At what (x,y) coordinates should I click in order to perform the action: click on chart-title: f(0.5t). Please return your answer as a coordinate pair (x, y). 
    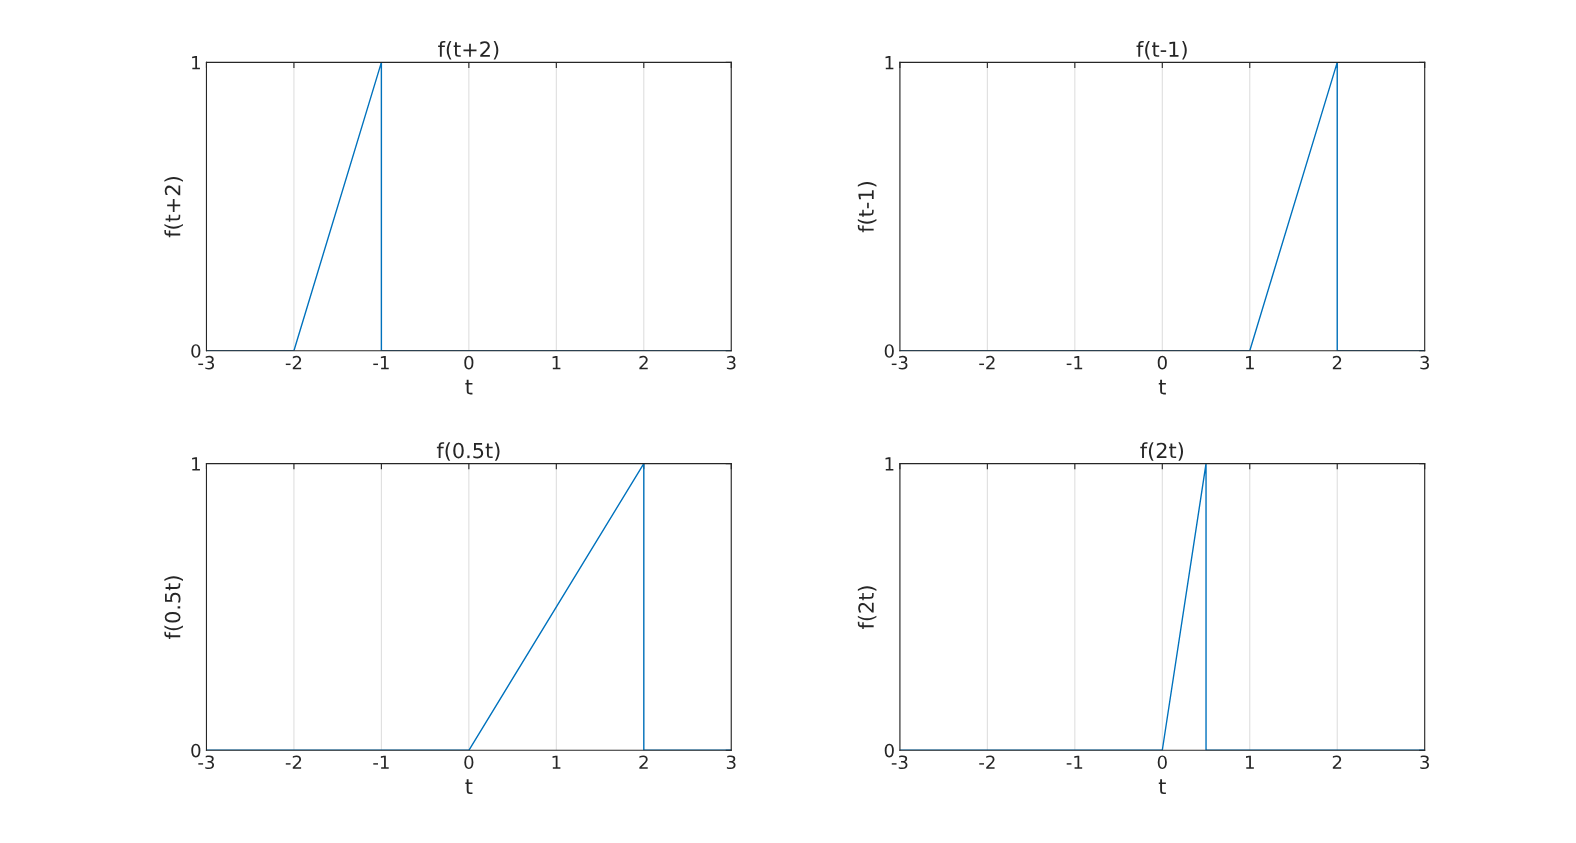
    Looking at the image, I should click on (468, 451).